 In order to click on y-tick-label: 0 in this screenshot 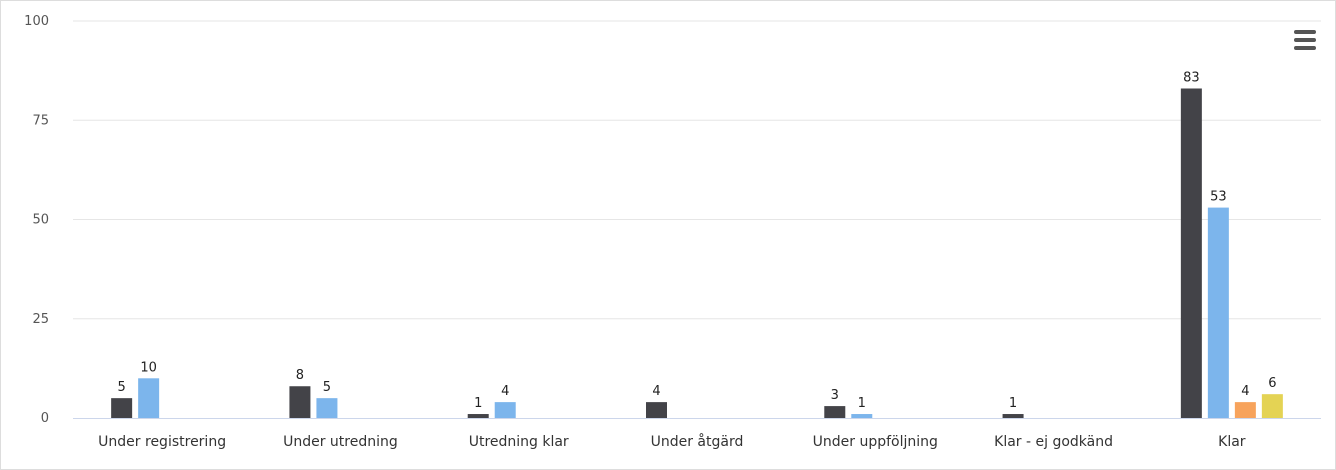, I will do `click(45, 418)`.